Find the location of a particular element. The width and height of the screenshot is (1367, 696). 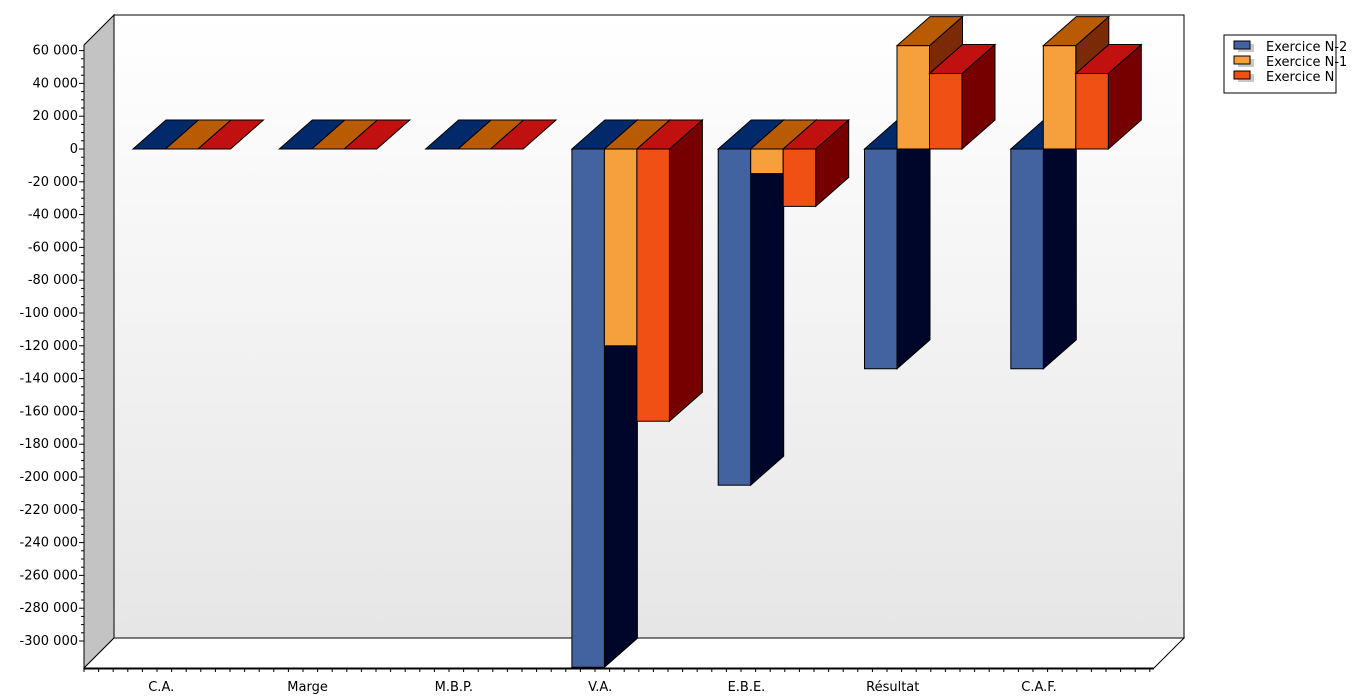

y-tick-label: -200 000 is located at coordinates (49, 477).